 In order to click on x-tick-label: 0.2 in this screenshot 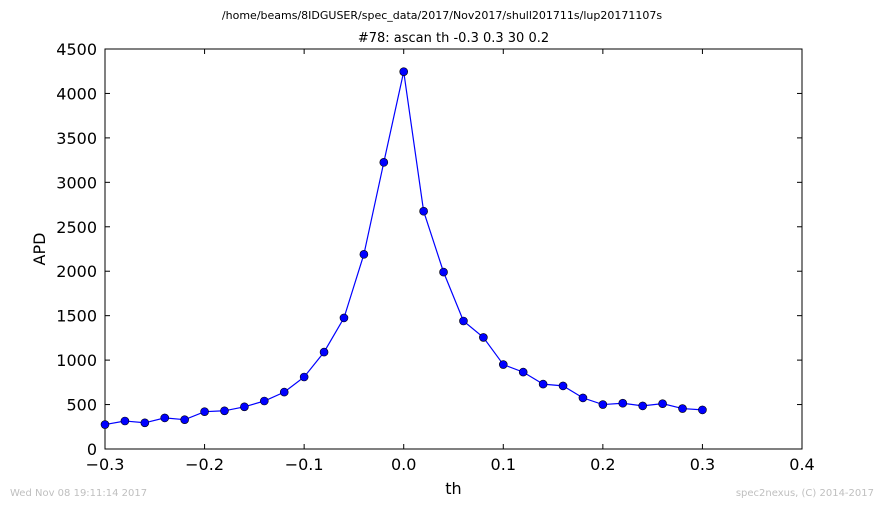, I will do `click(602, 464)`.